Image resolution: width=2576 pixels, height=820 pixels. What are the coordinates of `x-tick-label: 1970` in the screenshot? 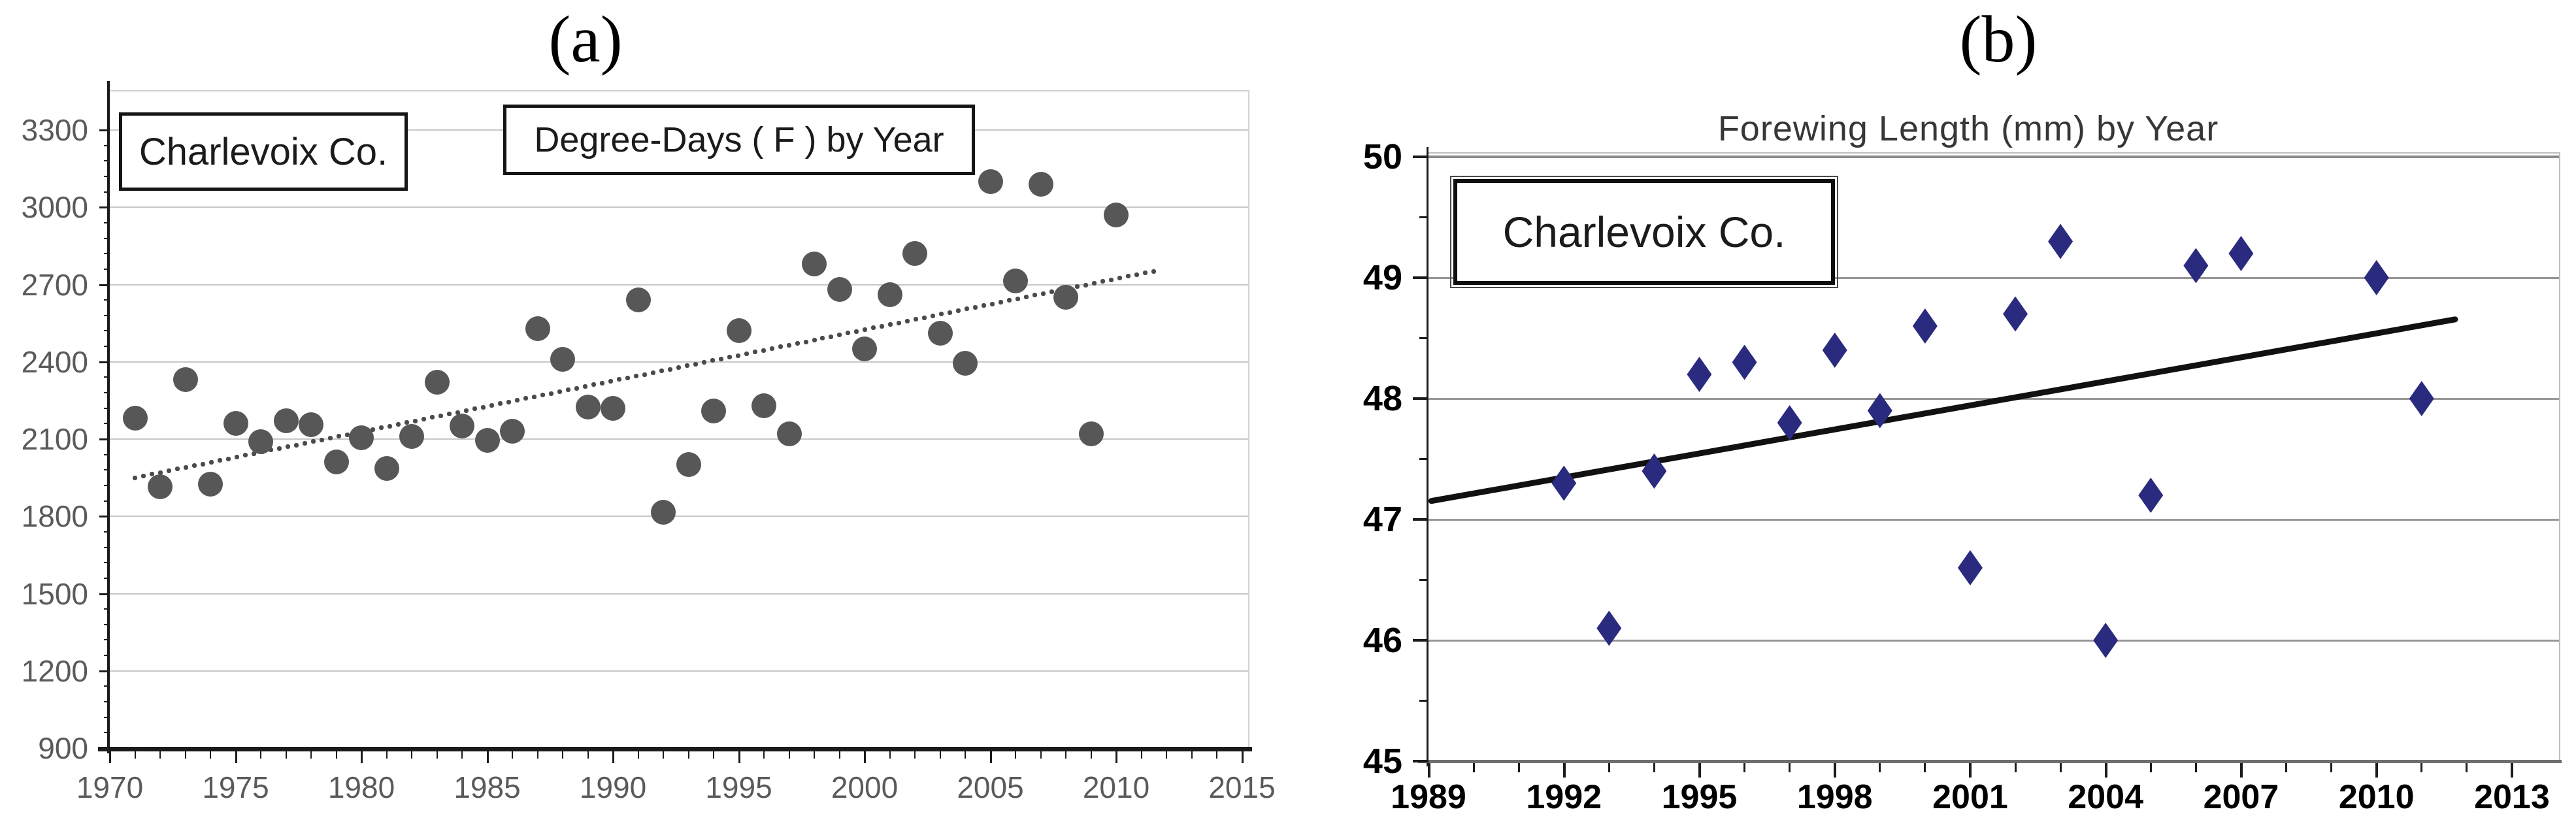 It's located at (110, 787).